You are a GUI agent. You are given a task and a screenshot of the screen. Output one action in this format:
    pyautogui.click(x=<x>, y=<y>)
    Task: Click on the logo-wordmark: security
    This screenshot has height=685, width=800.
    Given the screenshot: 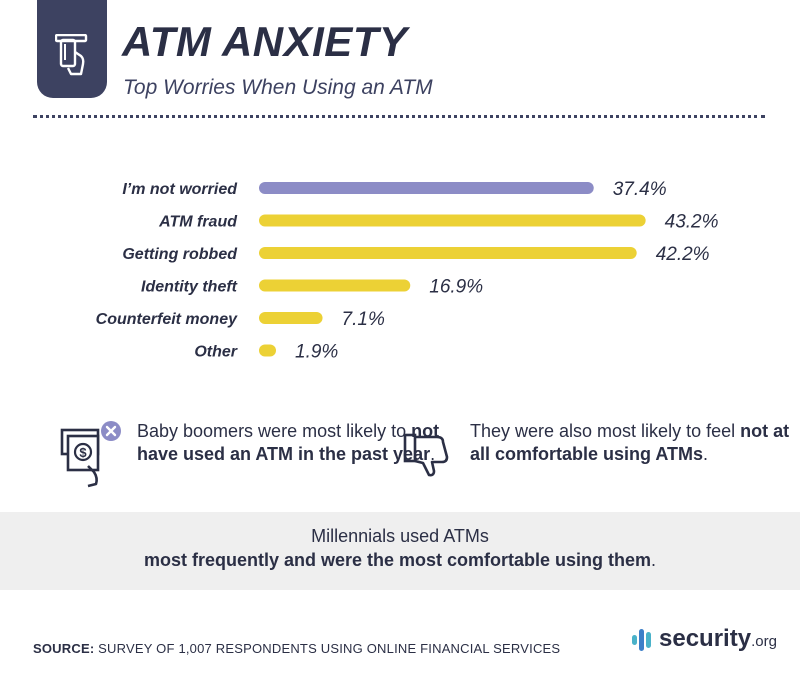 What is the action you would take?
    pyautogui.click(x=705, y=638)
    